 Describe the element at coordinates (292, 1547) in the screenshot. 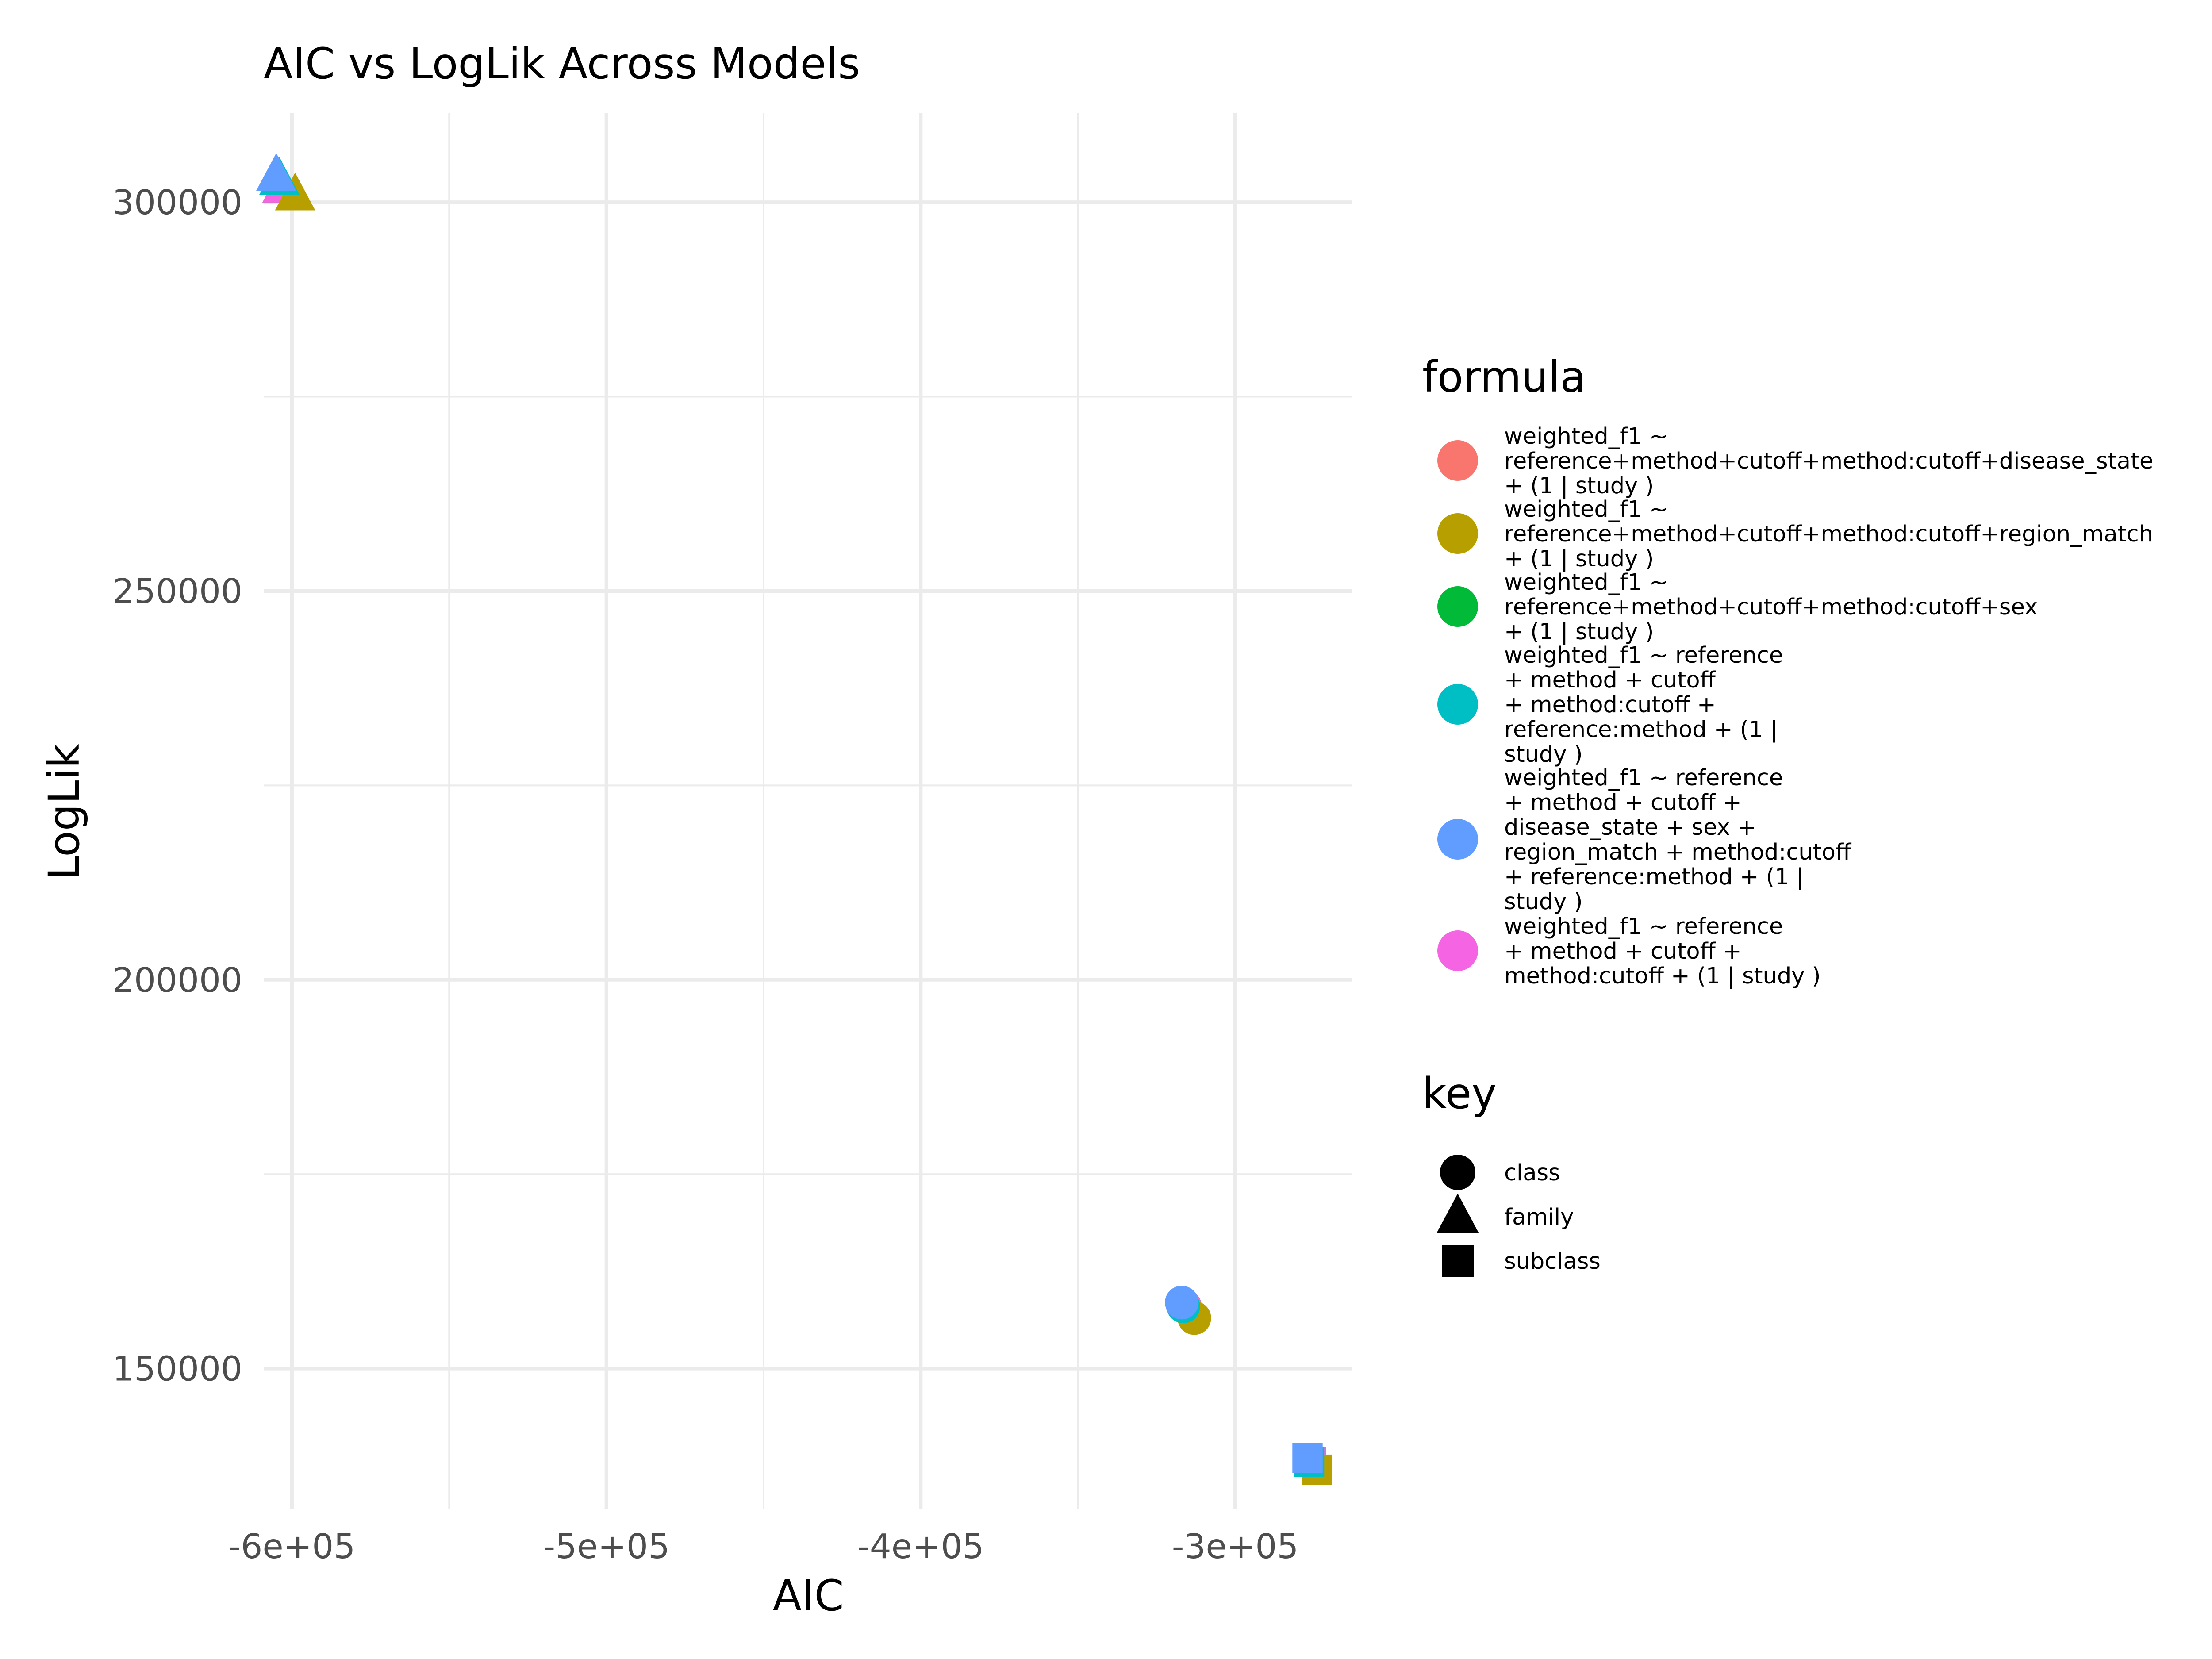

I see `x-tick-label: -6e+05` at that location.